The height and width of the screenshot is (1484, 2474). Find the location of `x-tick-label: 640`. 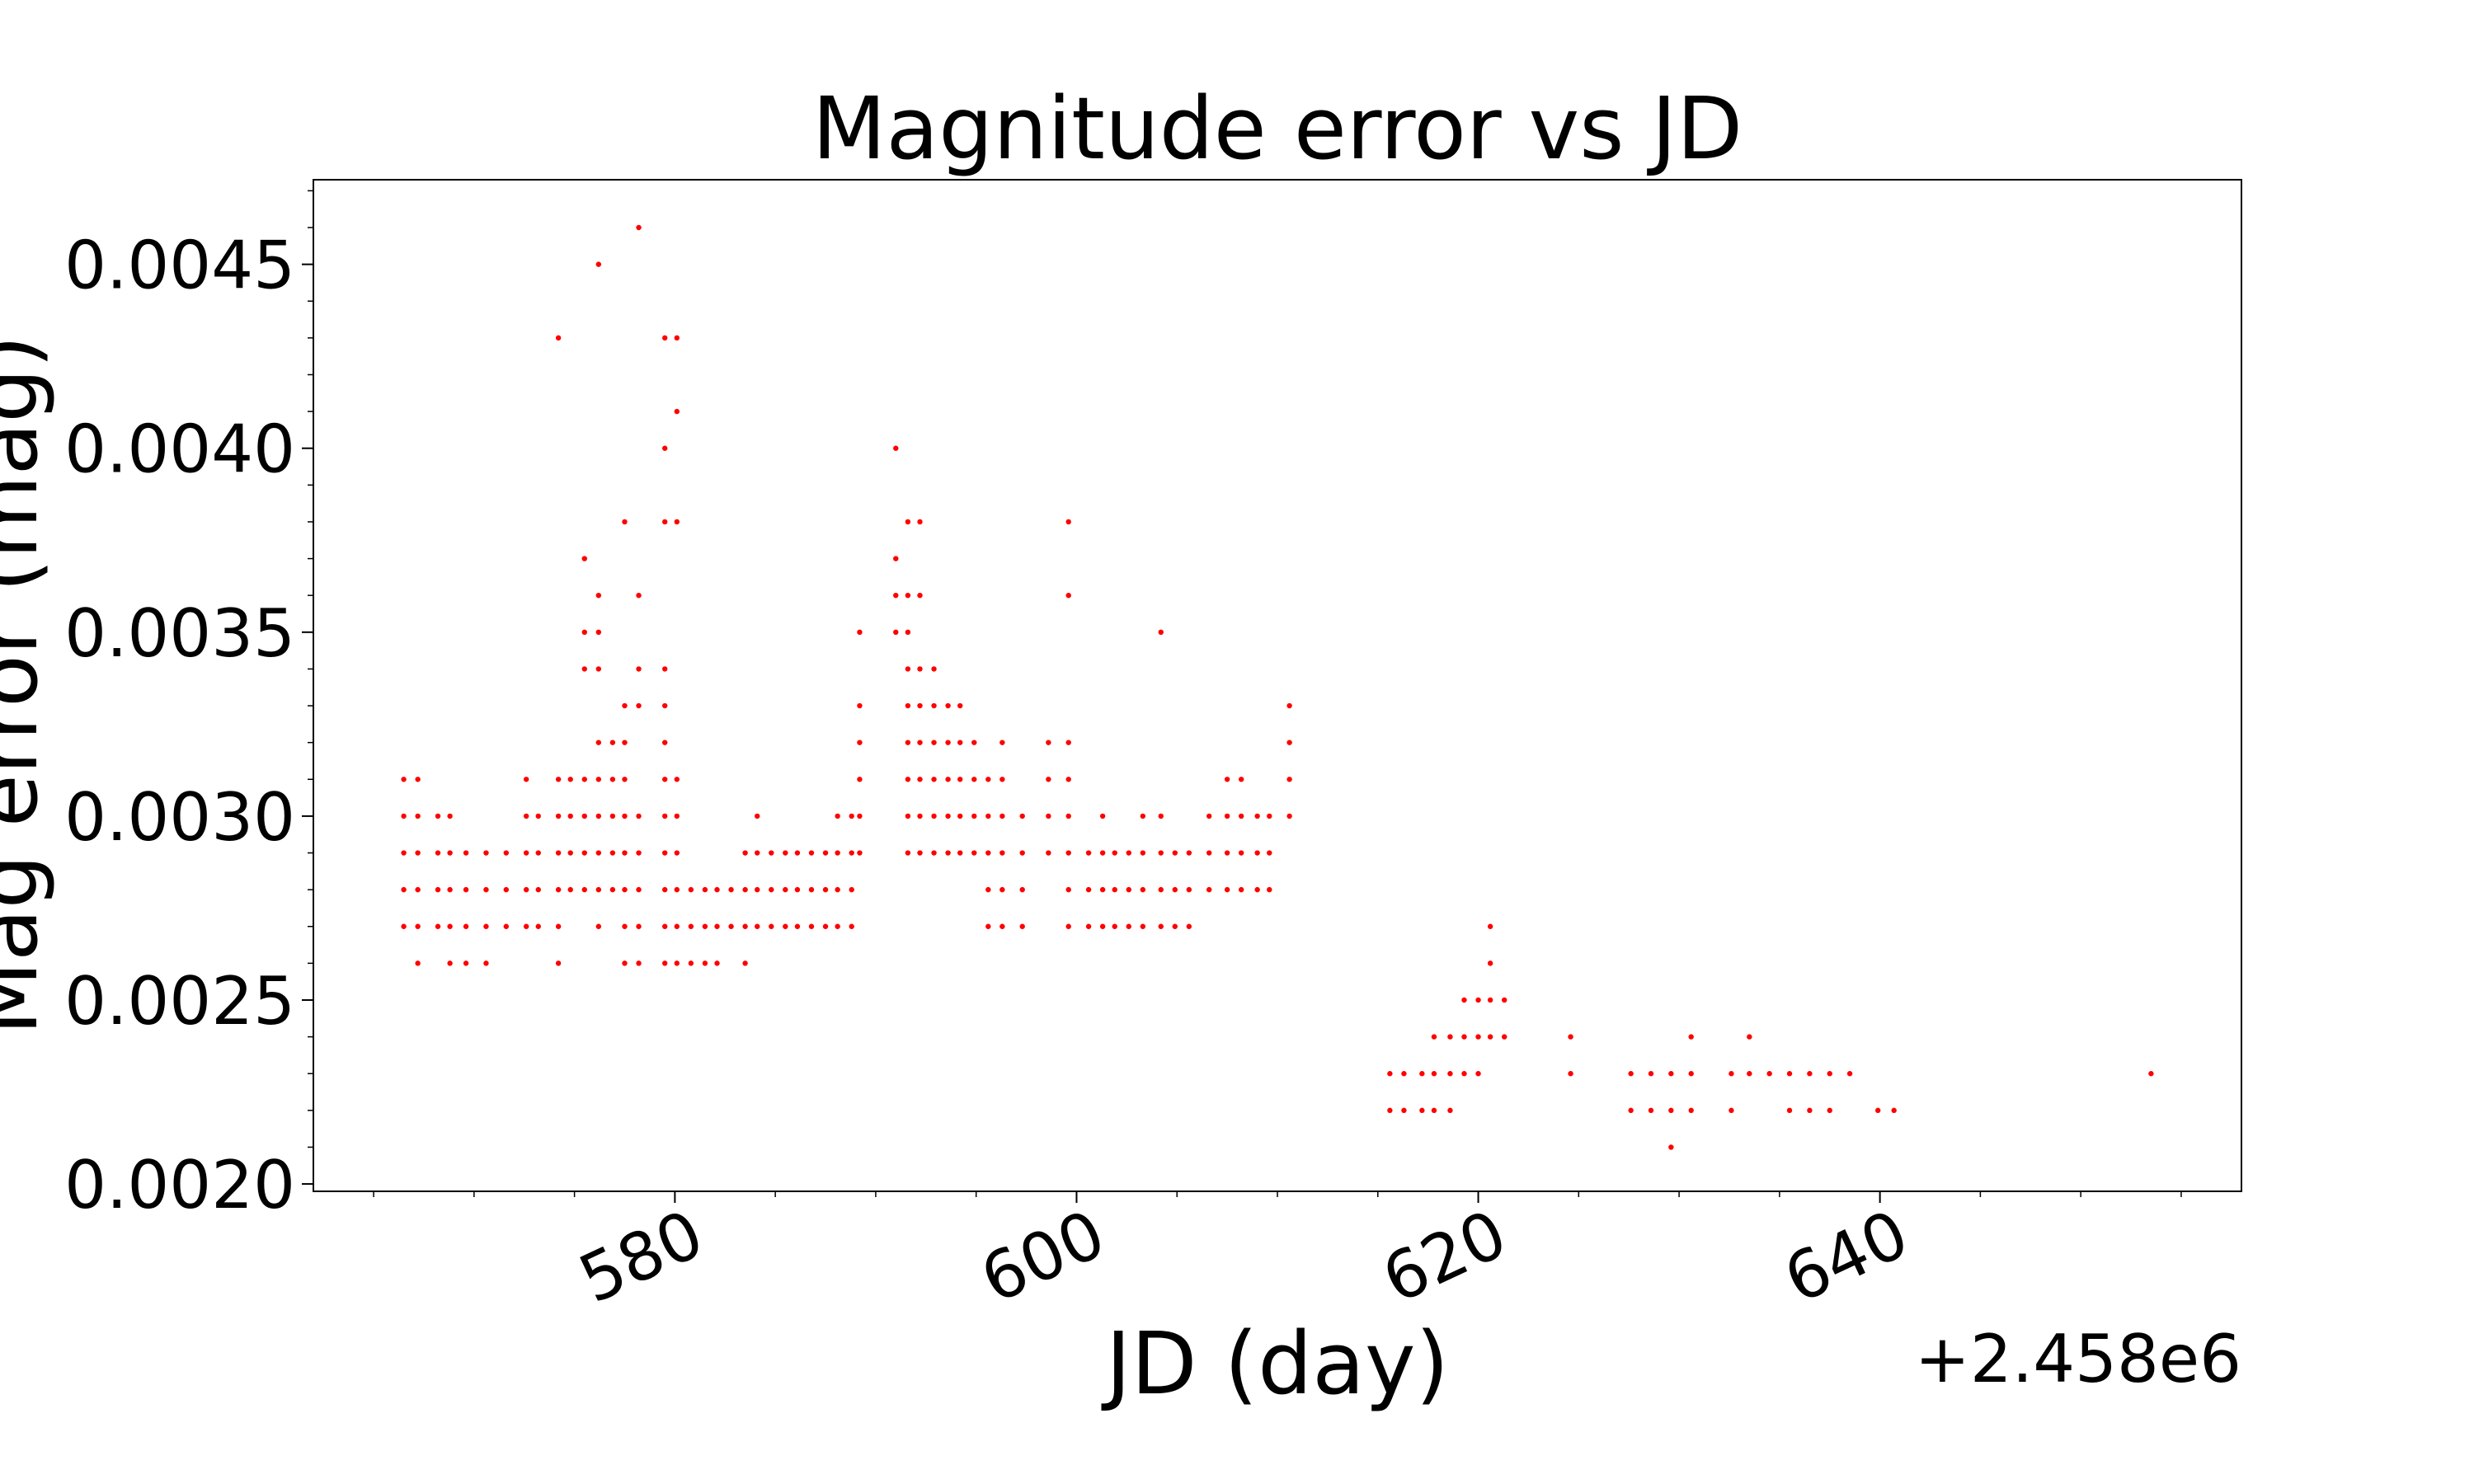

x-tick-label: 640 is located at coordinates (1846, 1256).